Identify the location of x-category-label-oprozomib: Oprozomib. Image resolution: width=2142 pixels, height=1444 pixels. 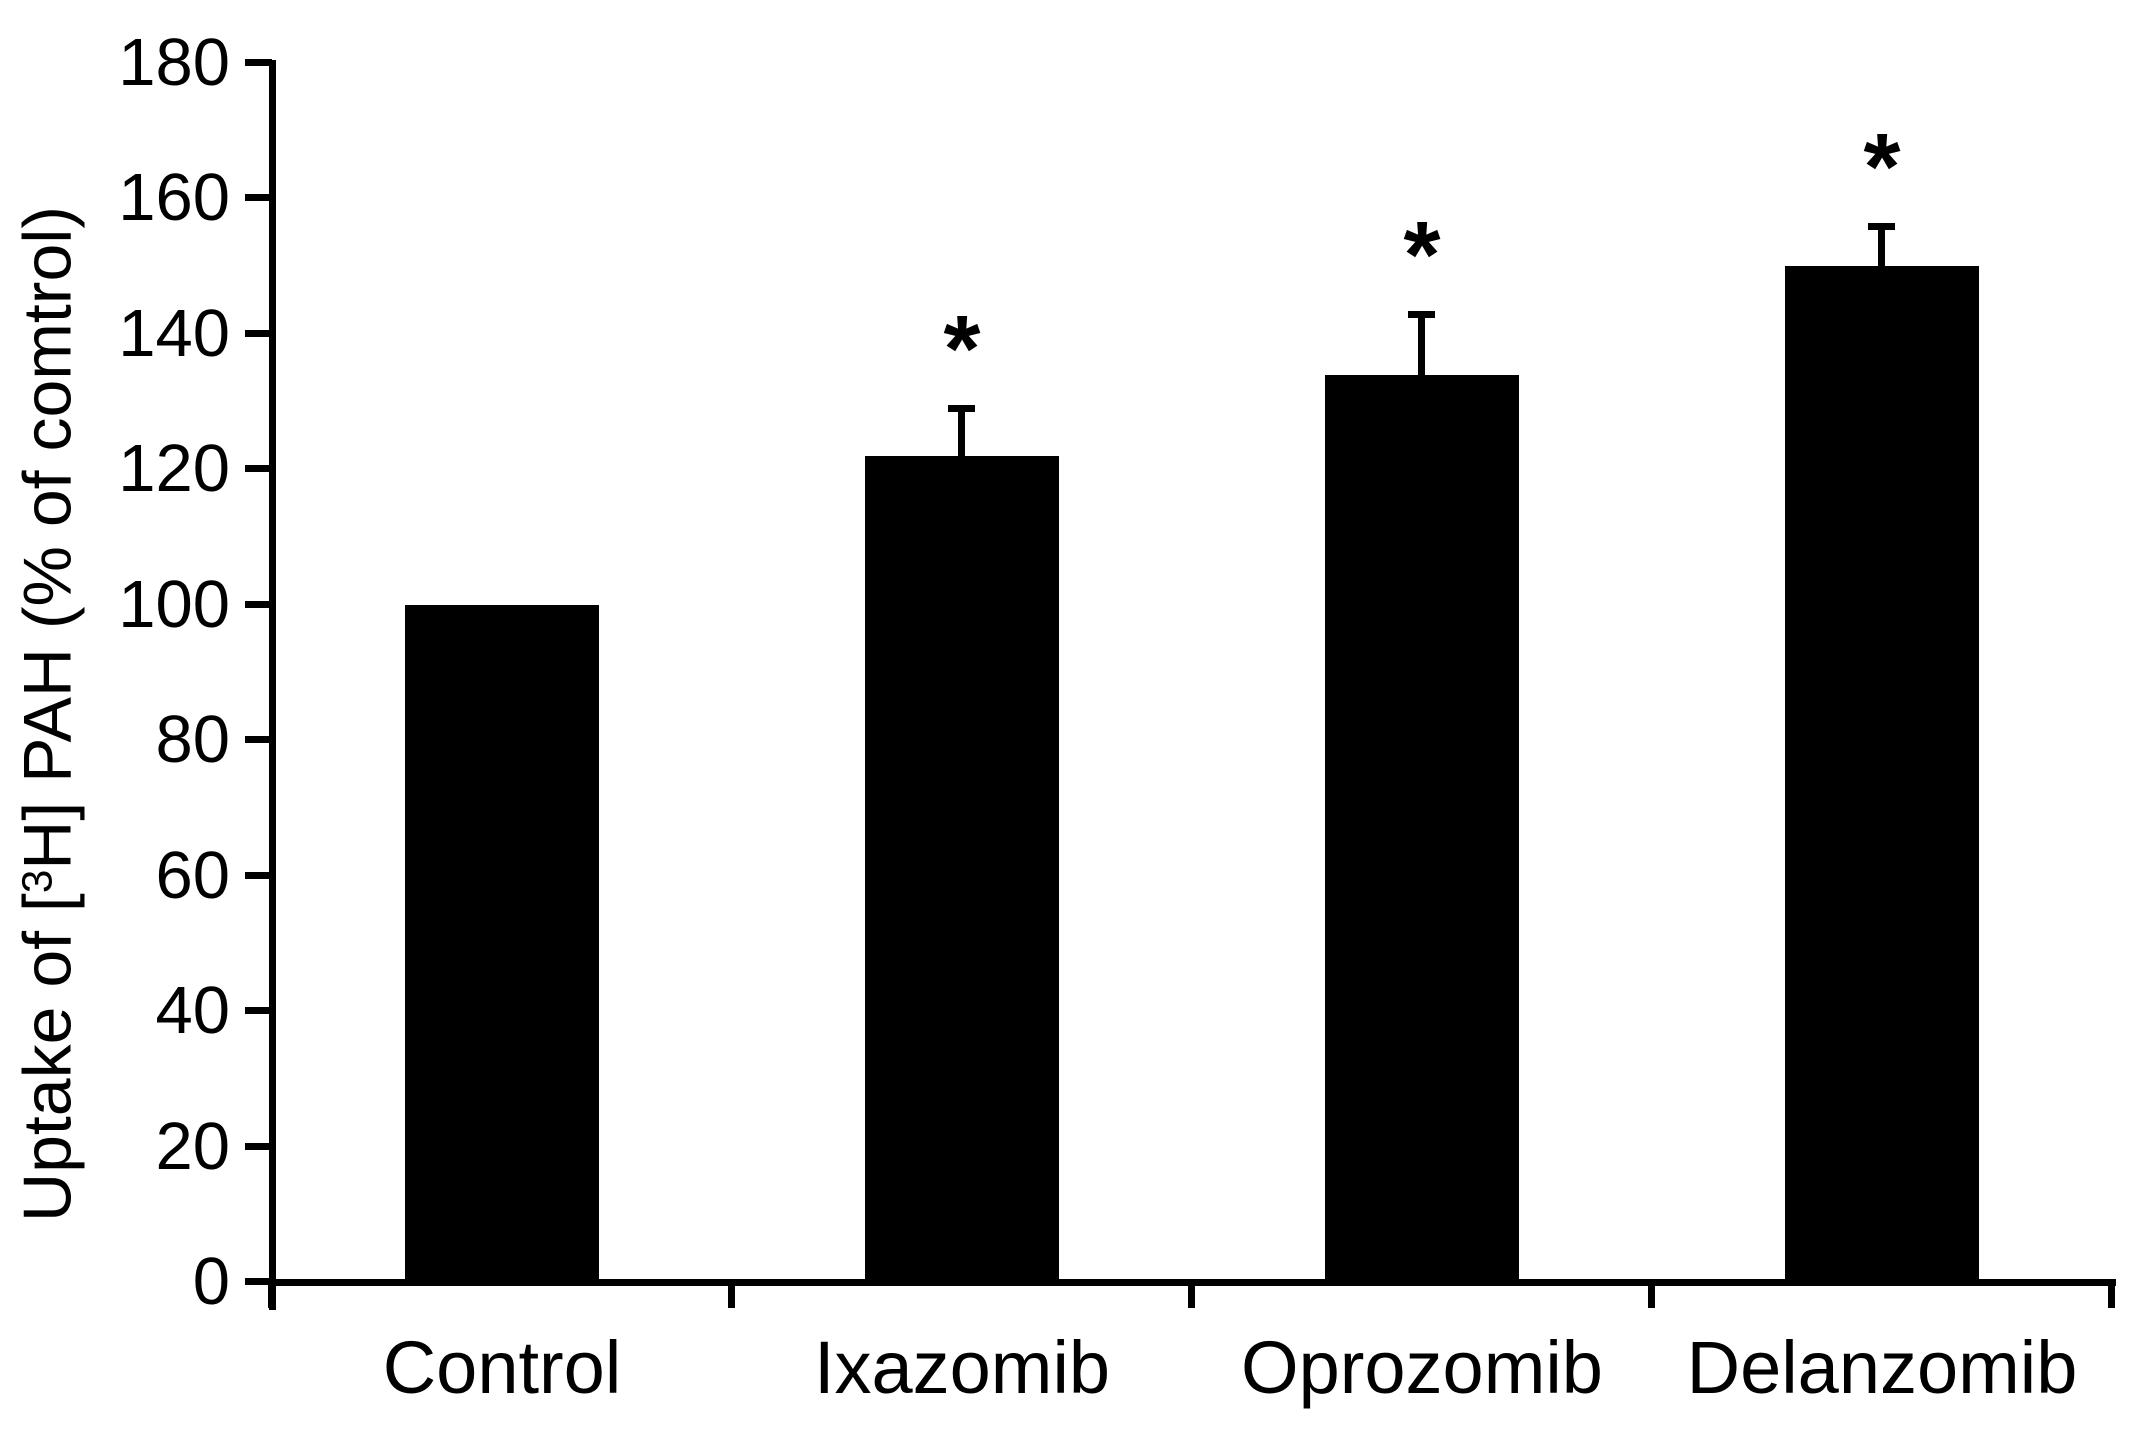
(1422, 1367).